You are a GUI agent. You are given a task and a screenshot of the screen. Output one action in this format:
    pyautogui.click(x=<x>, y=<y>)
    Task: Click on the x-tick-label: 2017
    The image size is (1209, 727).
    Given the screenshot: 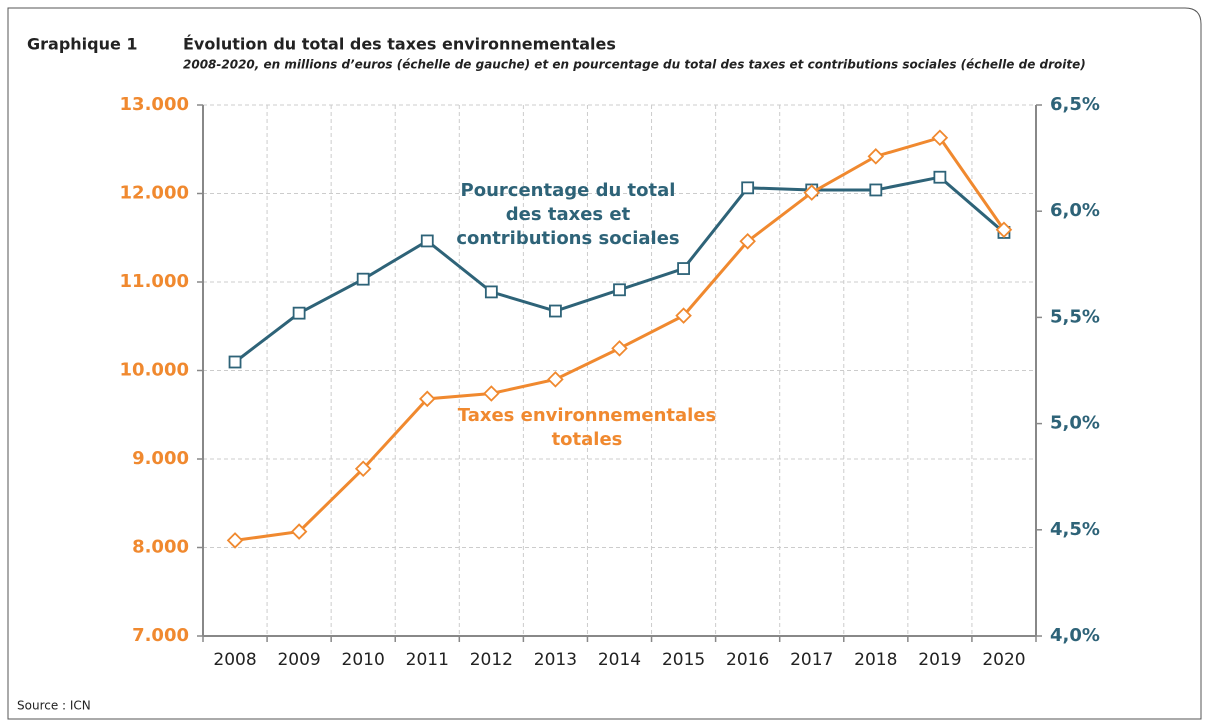 What is the action you would take?
    pyautogui.click(x=811, y=660)
    